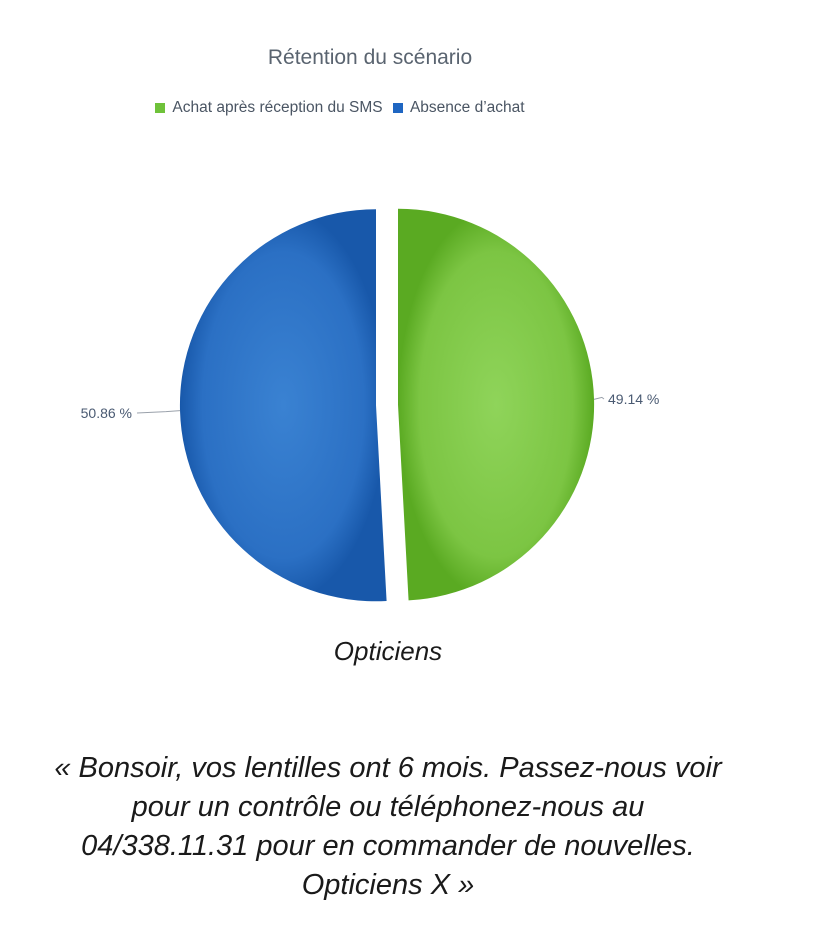 Image resolution: width=825 pixels, height=947 pixels. What do you see at coordinates (467, 107) in the screenshot?
I see `legend-label-no-purchase: Absence d’achat` at bounding box center [467, 107].